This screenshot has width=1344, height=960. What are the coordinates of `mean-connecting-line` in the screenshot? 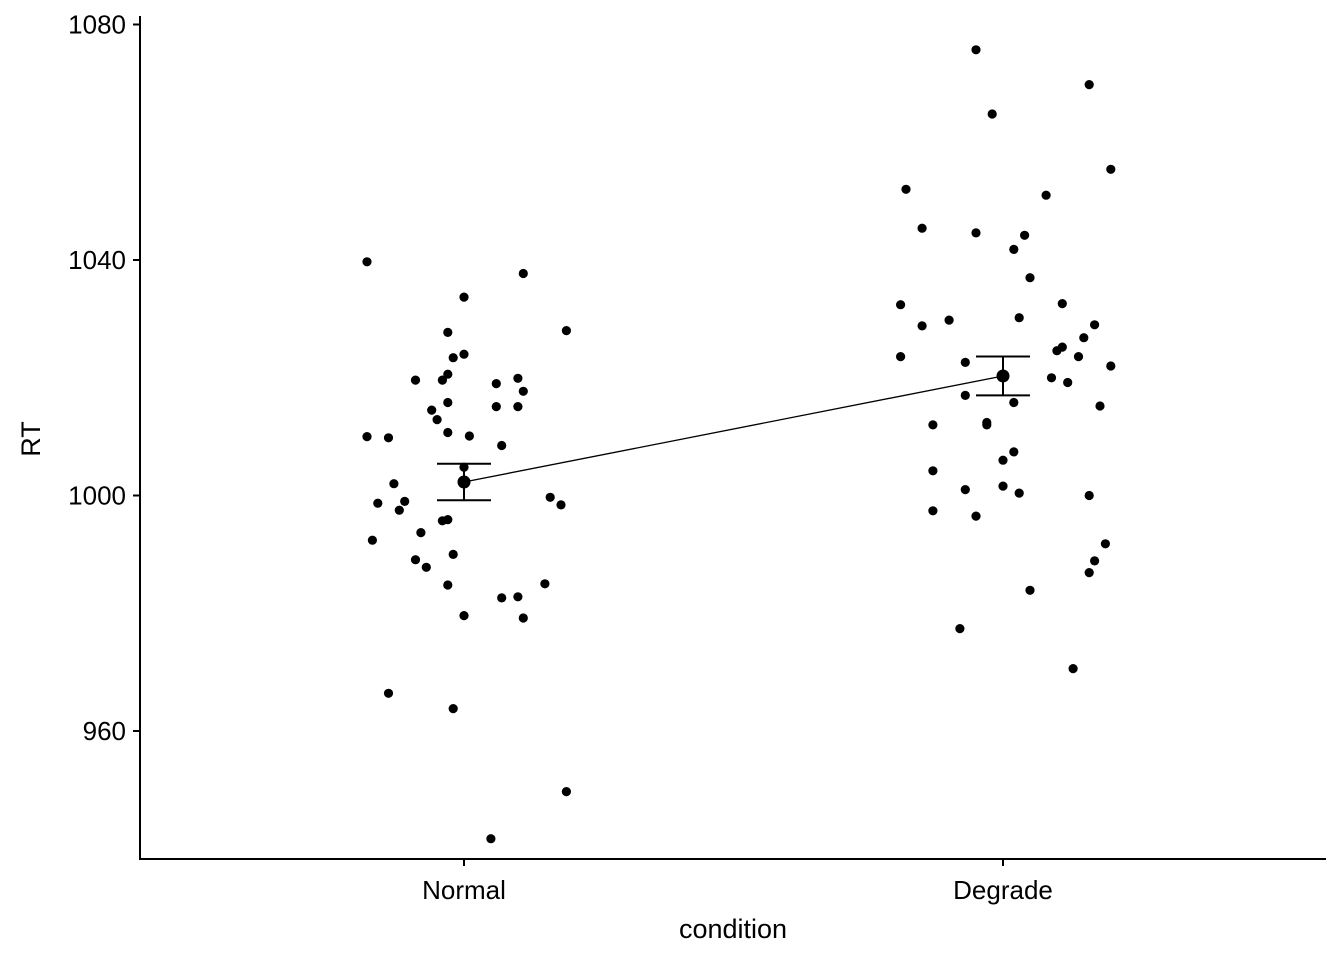 It's located at (733, 429).